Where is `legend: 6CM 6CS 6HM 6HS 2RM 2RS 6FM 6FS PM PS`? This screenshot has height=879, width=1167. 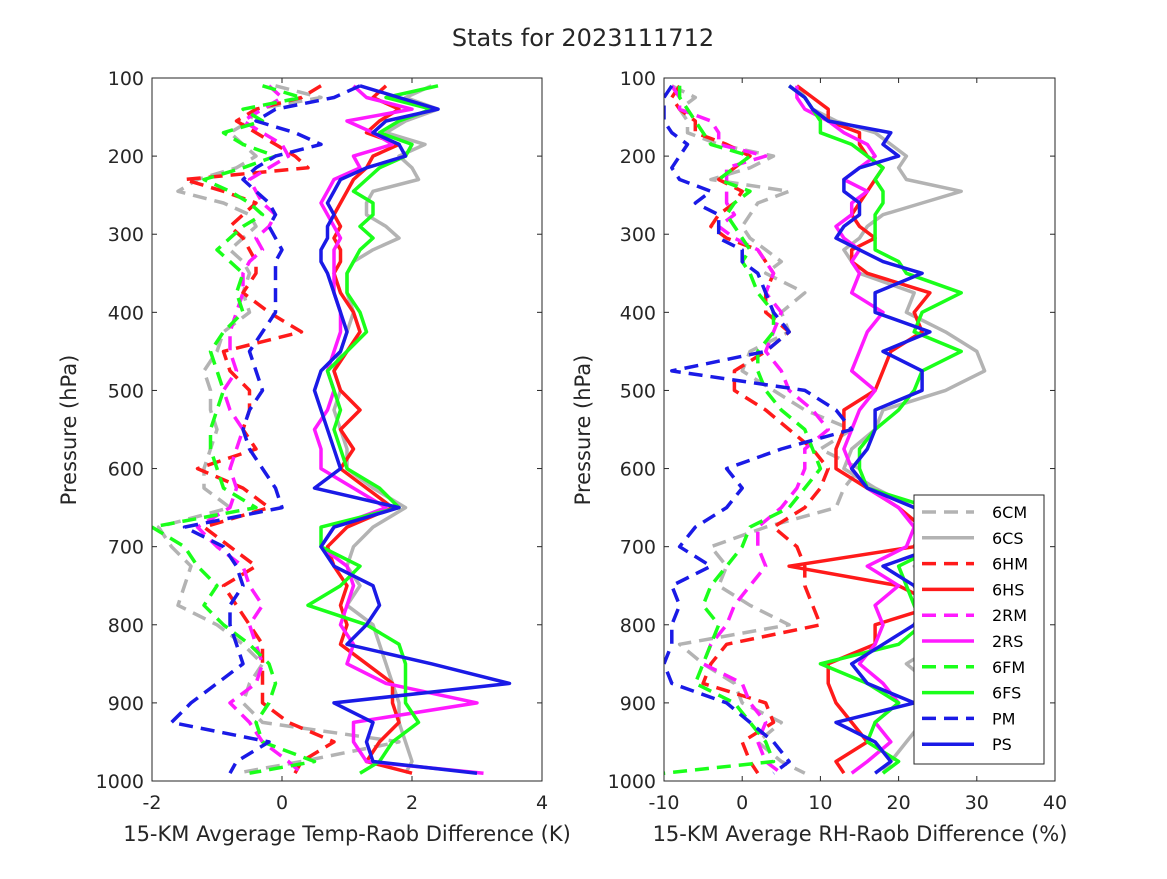 legend: 6CM 6CS 6HM 6HS 2RM 2RS 6FM 6FS PM PS is located at coordinates (979, 629).